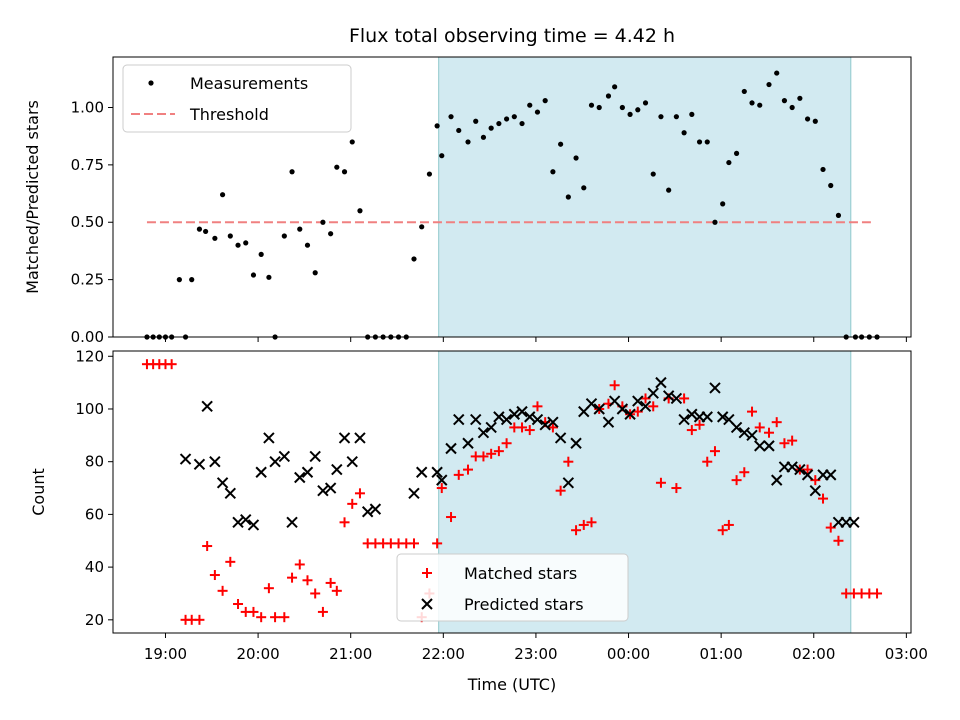 This screenshot has width=960, height=720. What do you see at coordinates (628, 654) in the screenshot?
I see `x-tick-label: 00:00` at bounding box center [628, 654].